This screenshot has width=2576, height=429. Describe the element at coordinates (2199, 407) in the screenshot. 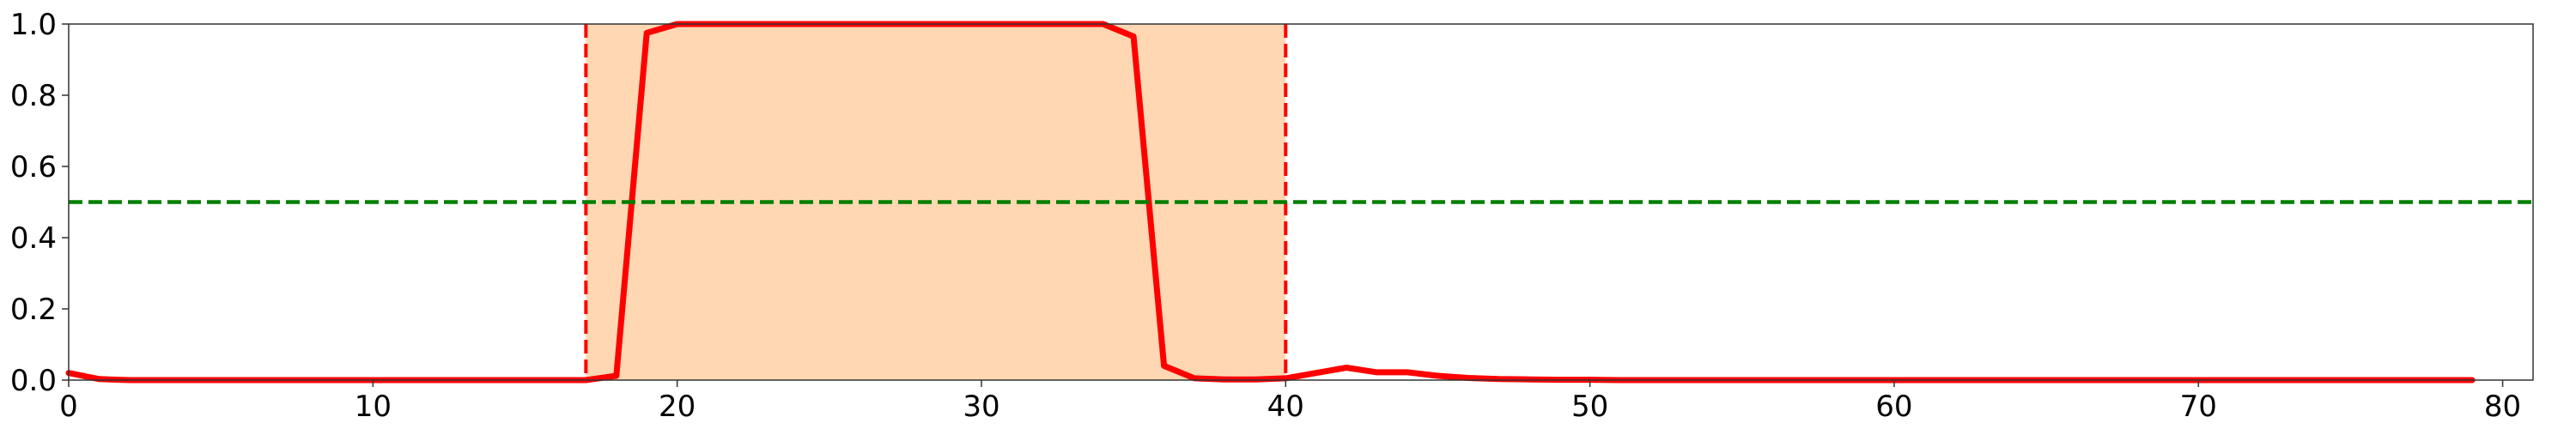

I see `x-tick-label: 70` at that location.